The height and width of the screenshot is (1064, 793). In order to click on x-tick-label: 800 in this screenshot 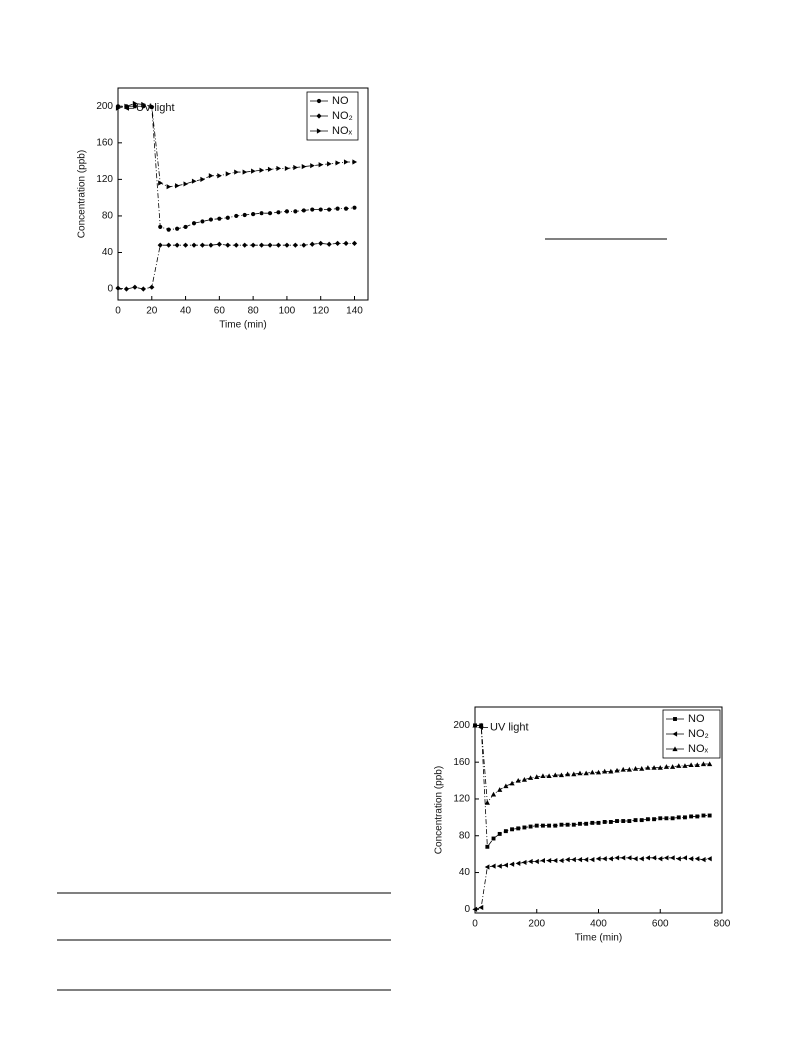, I will do `click(722, 924)`.